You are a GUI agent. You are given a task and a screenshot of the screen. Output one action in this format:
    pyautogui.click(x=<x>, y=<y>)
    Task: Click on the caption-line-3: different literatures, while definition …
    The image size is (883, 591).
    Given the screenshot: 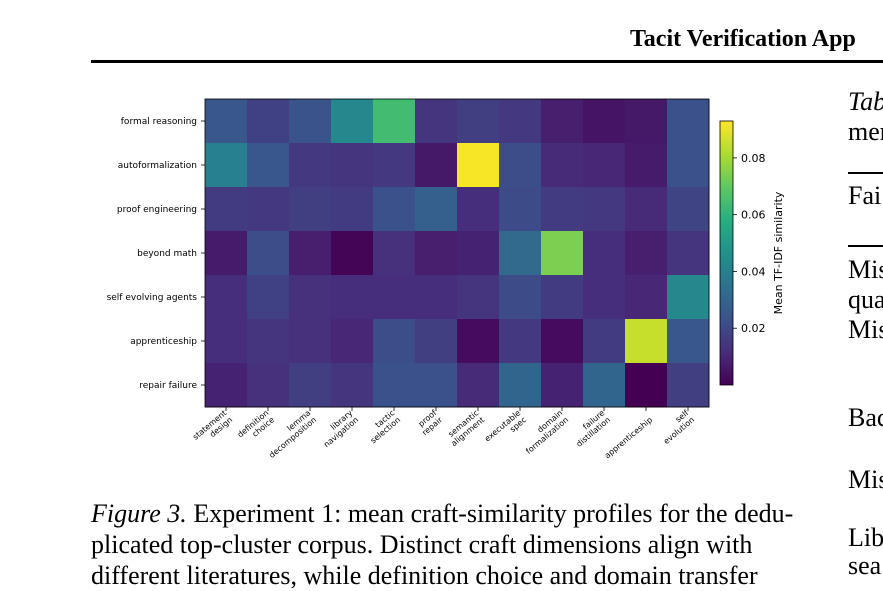 What is the action you would take?
    pyautogui.click(x=424, y=575)
    